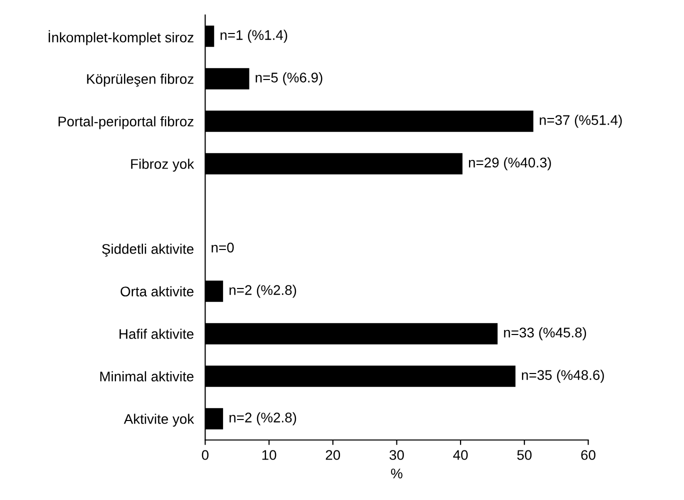 The image size is (684, 500). I want to click on data-label: n=5 (%6.9), so click(289, 79).